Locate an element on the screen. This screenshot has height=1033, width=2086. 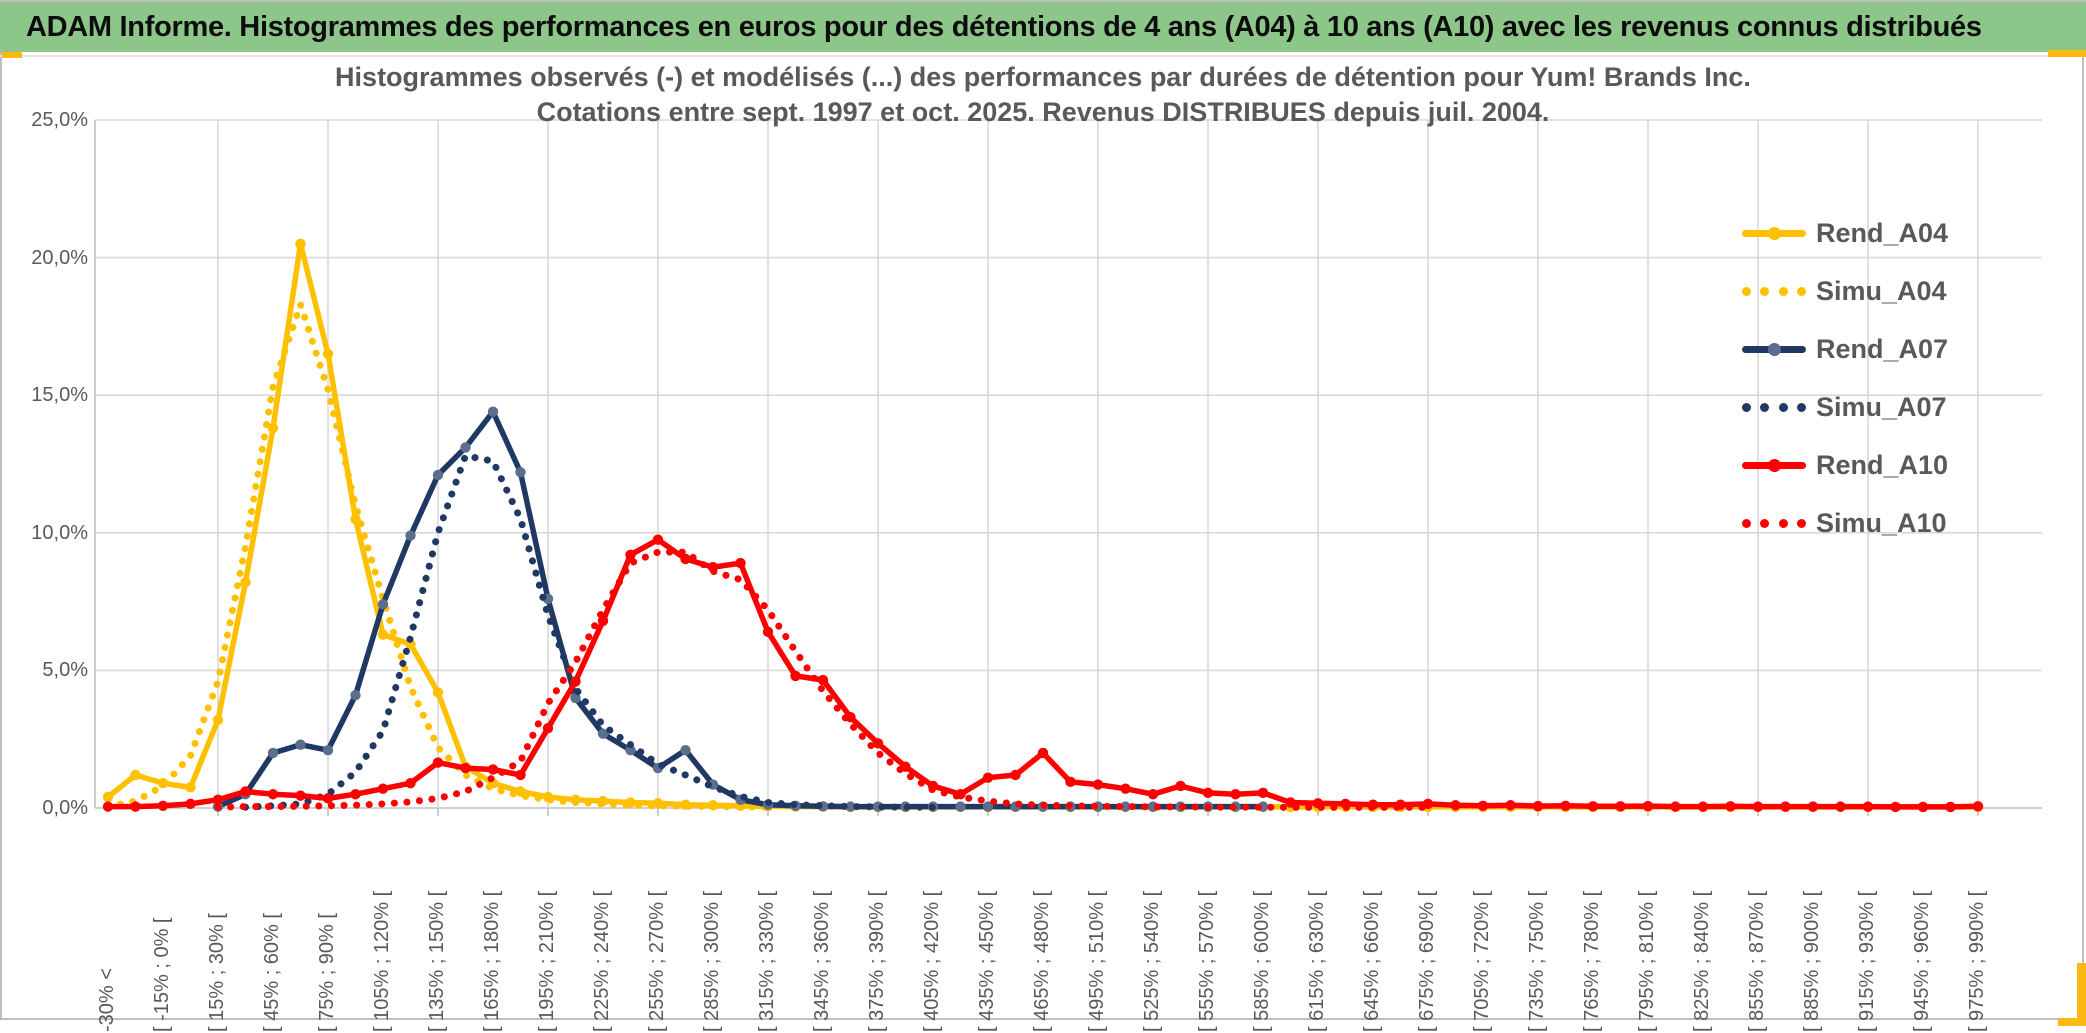
x-tick-label: [ 705% ; 720% [ is located at coordinates (1482, 961).